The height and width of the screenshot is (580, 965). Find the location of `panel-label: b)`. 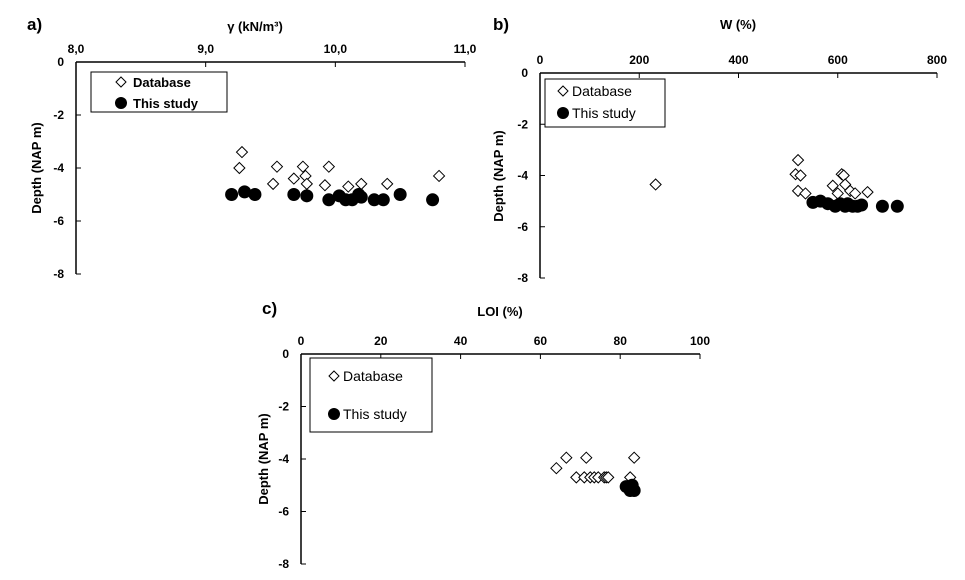

panel-label: b) is located at coordinates (501, 24).